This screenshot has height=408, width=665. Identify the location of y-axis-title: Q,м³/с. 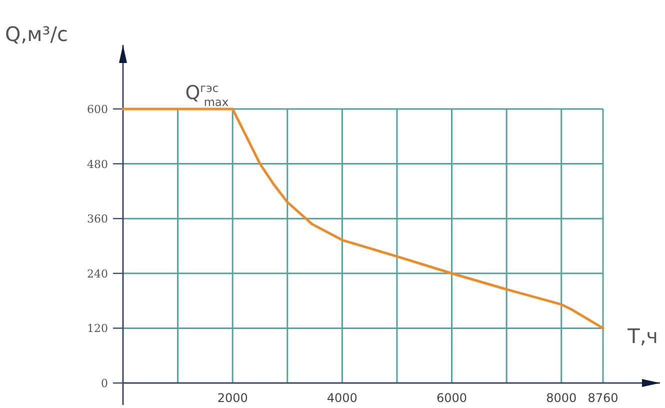
(36, 34).